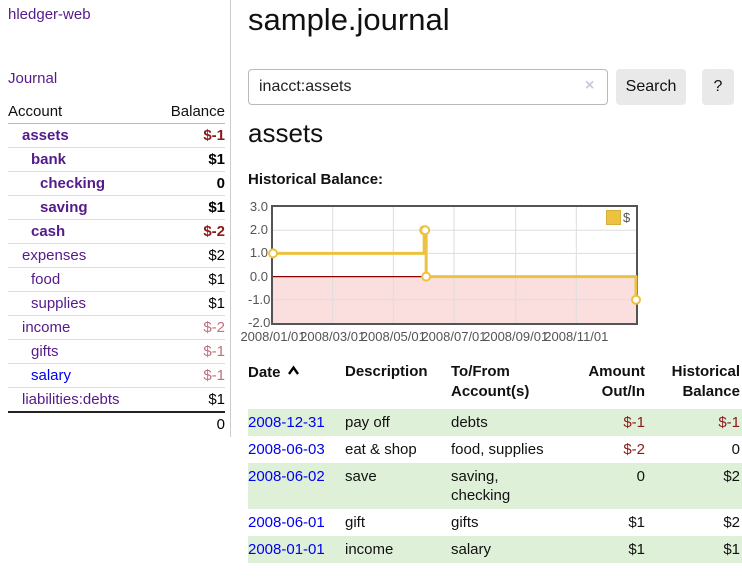  Describe the element at coordinates (398, 422) in the screenshot. I see `register-description-cell: pay off` at that location.